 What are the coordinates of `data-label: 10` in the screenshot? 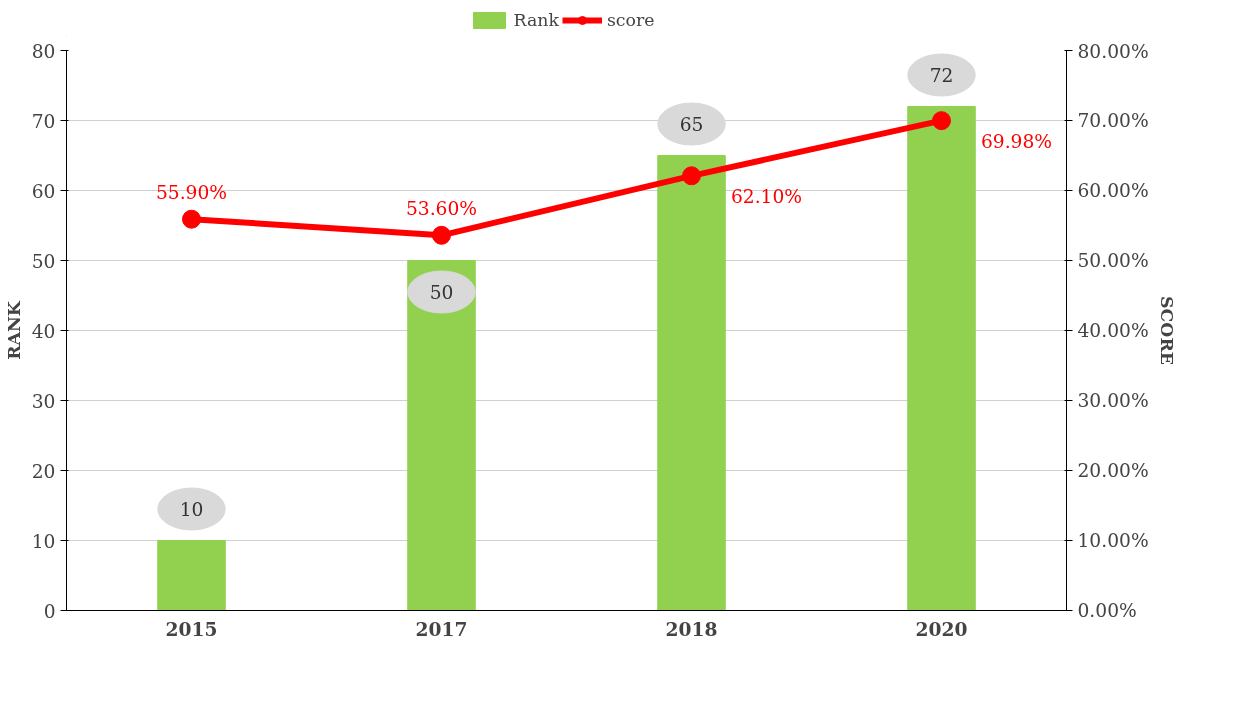 It's located at (191, 509).